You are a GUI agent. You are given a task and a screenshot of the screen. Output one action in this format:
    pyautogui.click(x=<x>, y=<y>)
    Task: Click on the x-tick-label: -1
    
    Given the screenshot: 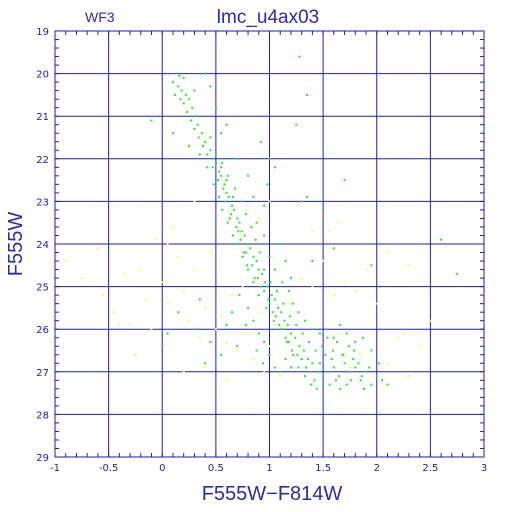 What is the action you would take?
    pyautogui.click(x=55, y=468)
    